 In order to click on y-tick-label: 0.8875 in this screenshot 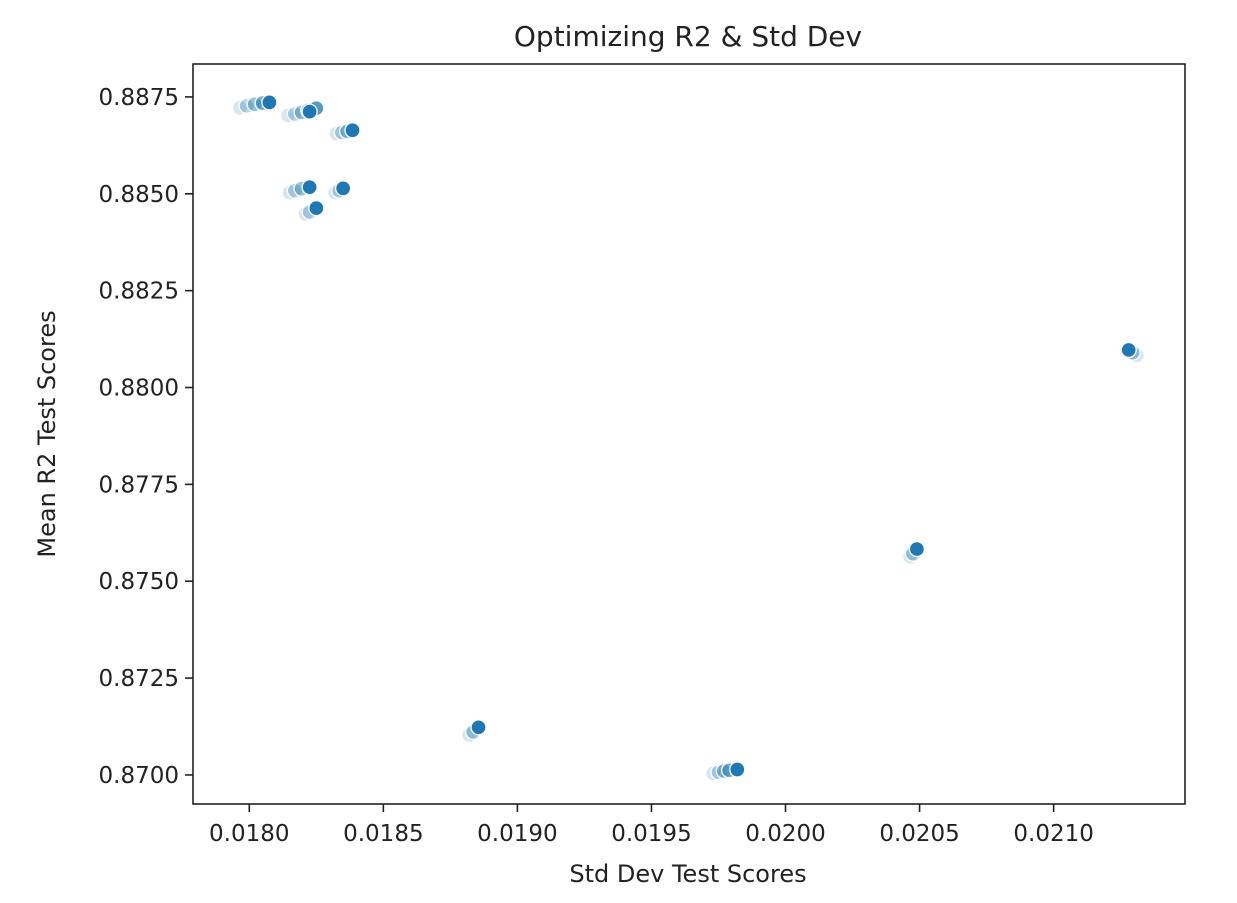, I will do `click(139, 98)`.